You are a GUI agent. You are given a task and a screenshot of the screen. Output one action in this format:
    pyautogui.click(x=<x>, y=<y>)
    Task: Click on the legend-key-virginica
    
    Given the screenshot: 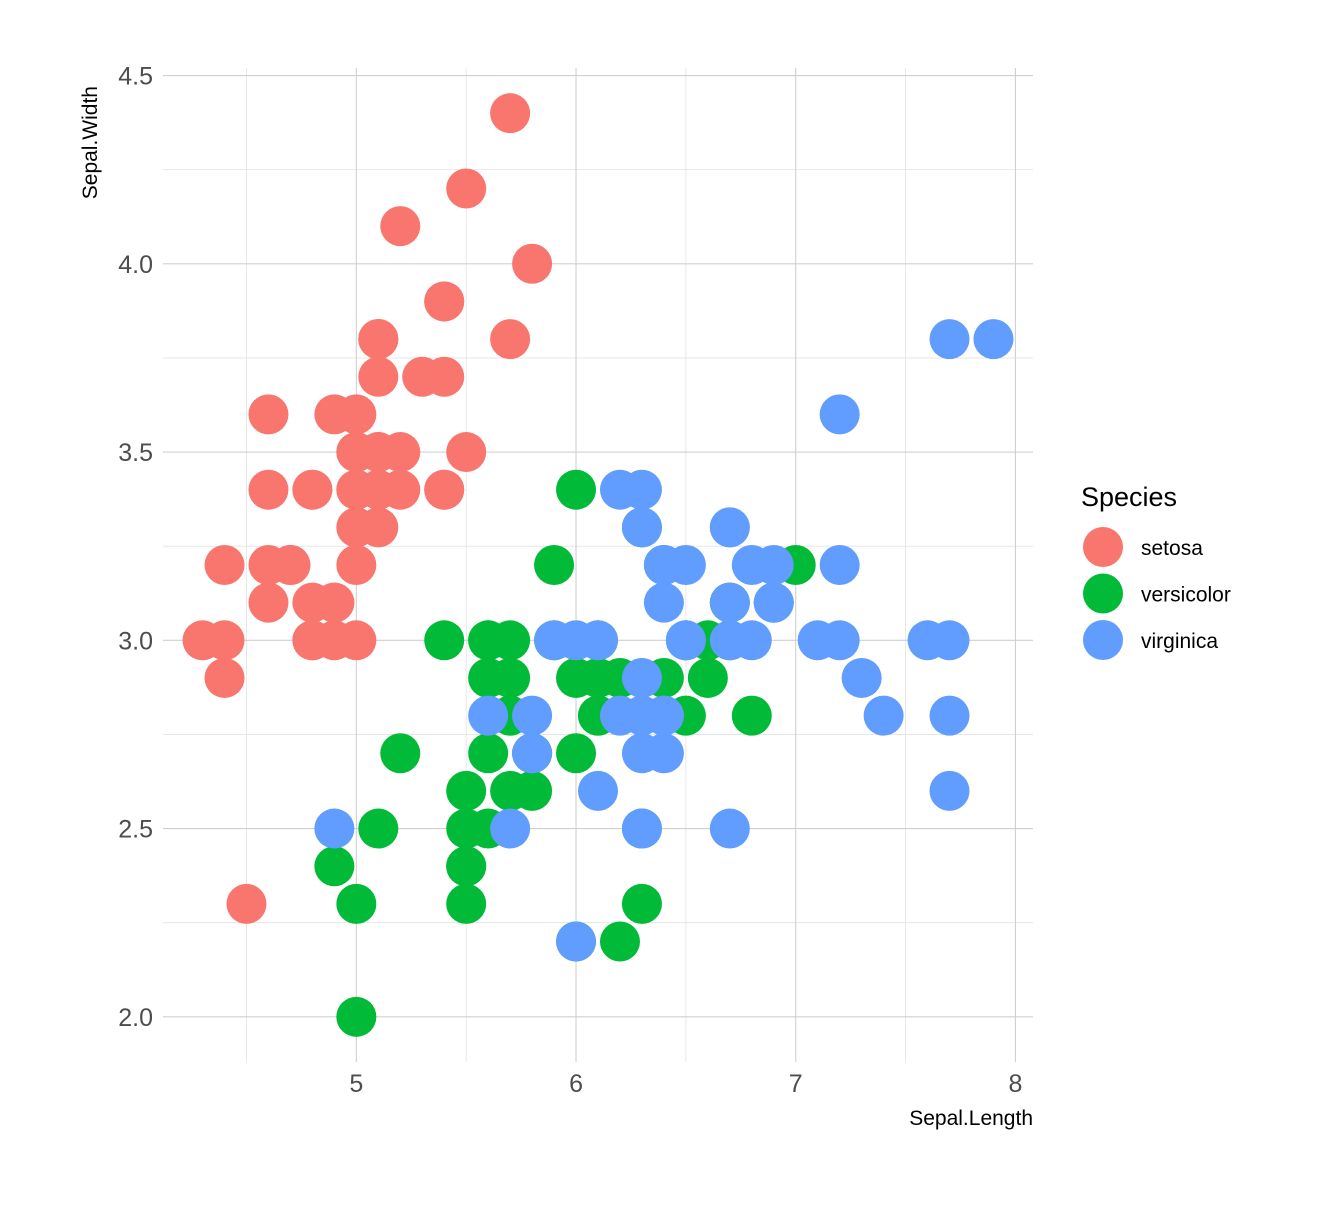 What is the action you would take?
    pyautogui.click(x=1103, y=640)
    